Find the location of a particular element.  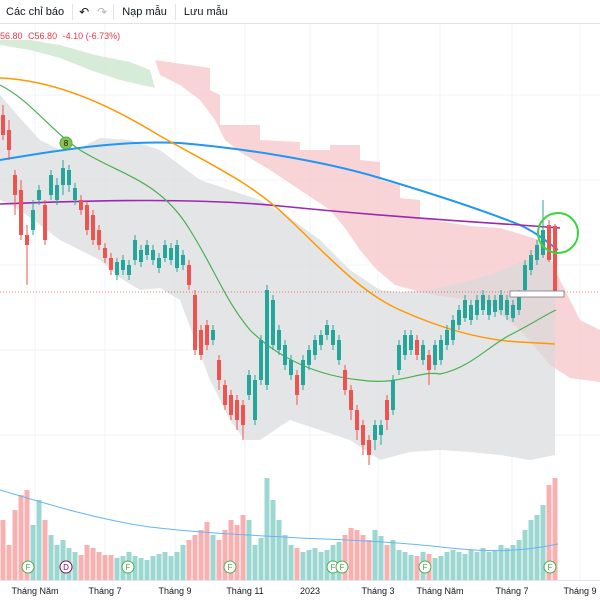

ma-purple-line is located at coordinates (280, 214).